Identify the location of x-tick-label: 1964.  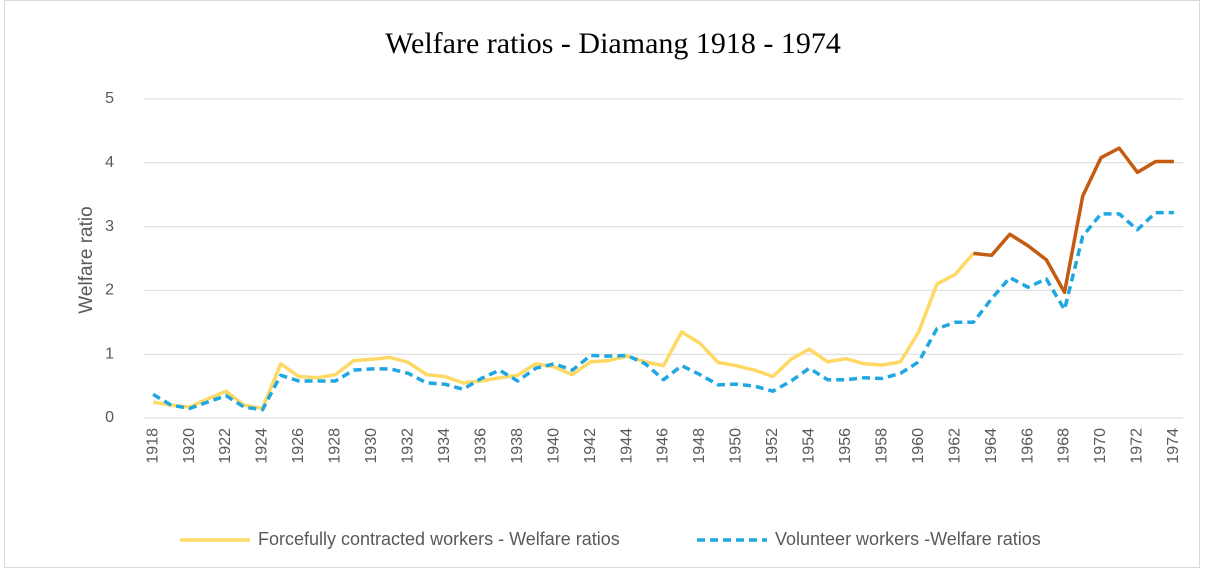
(991, 446).